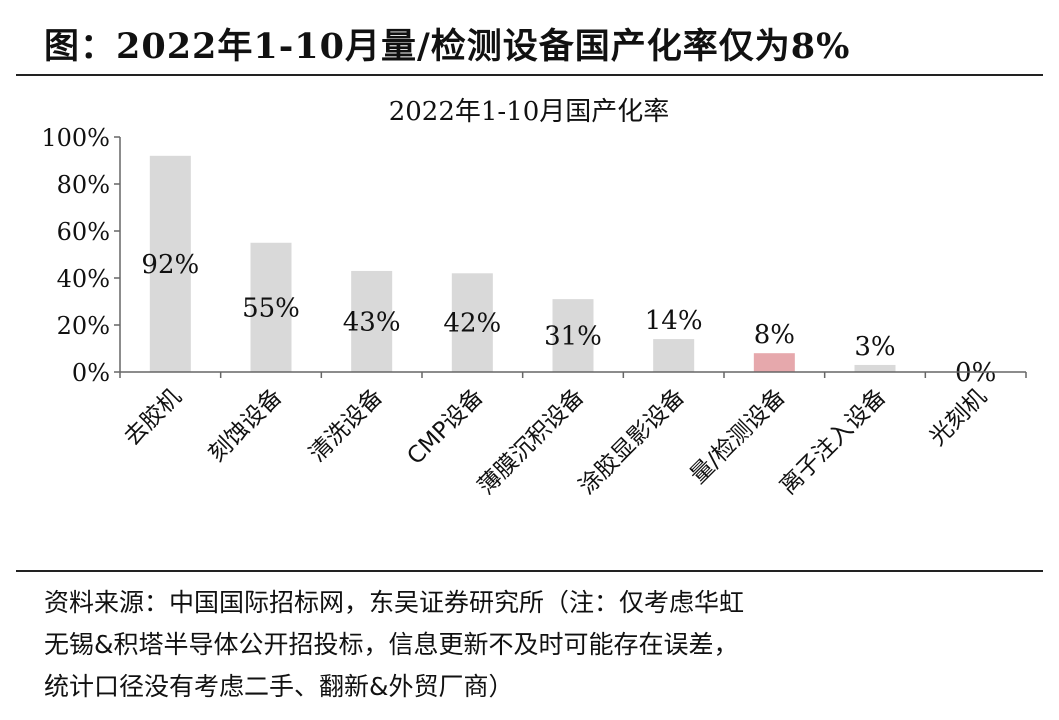  What do you see at coordinates (529, 75) in the screenshot?
I see `top-divider` at bounding box center [529, 75].